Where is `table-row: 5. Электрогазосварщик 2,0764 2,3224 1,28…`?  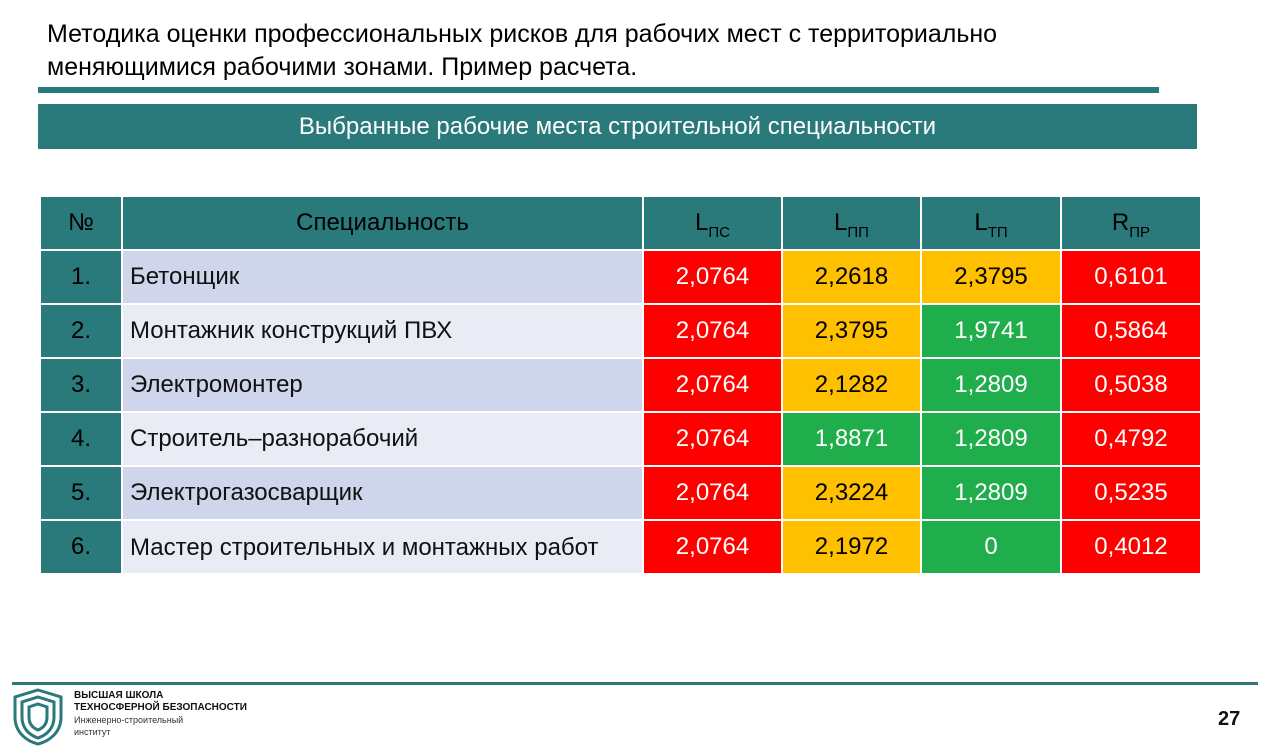
table-row: 5. Электрогазосварщик 2,0764 2,3224 1,28… is located at coordinates (620, 493).